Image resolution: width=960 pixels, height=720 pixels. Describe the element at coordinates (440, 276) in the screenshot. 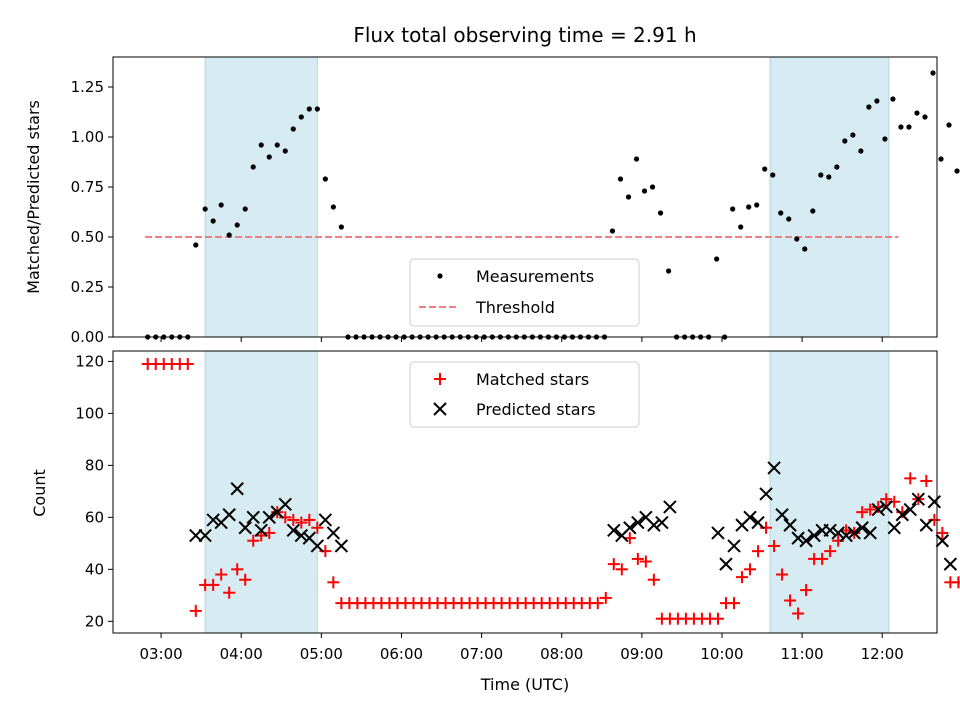

I see `legend-measurements-marker` at that location.